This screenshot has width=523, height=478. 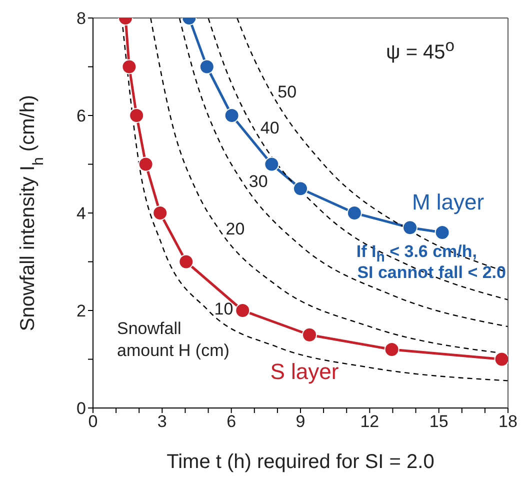 I want to click on y-tick-label: 6, so click(x=81, y=116).